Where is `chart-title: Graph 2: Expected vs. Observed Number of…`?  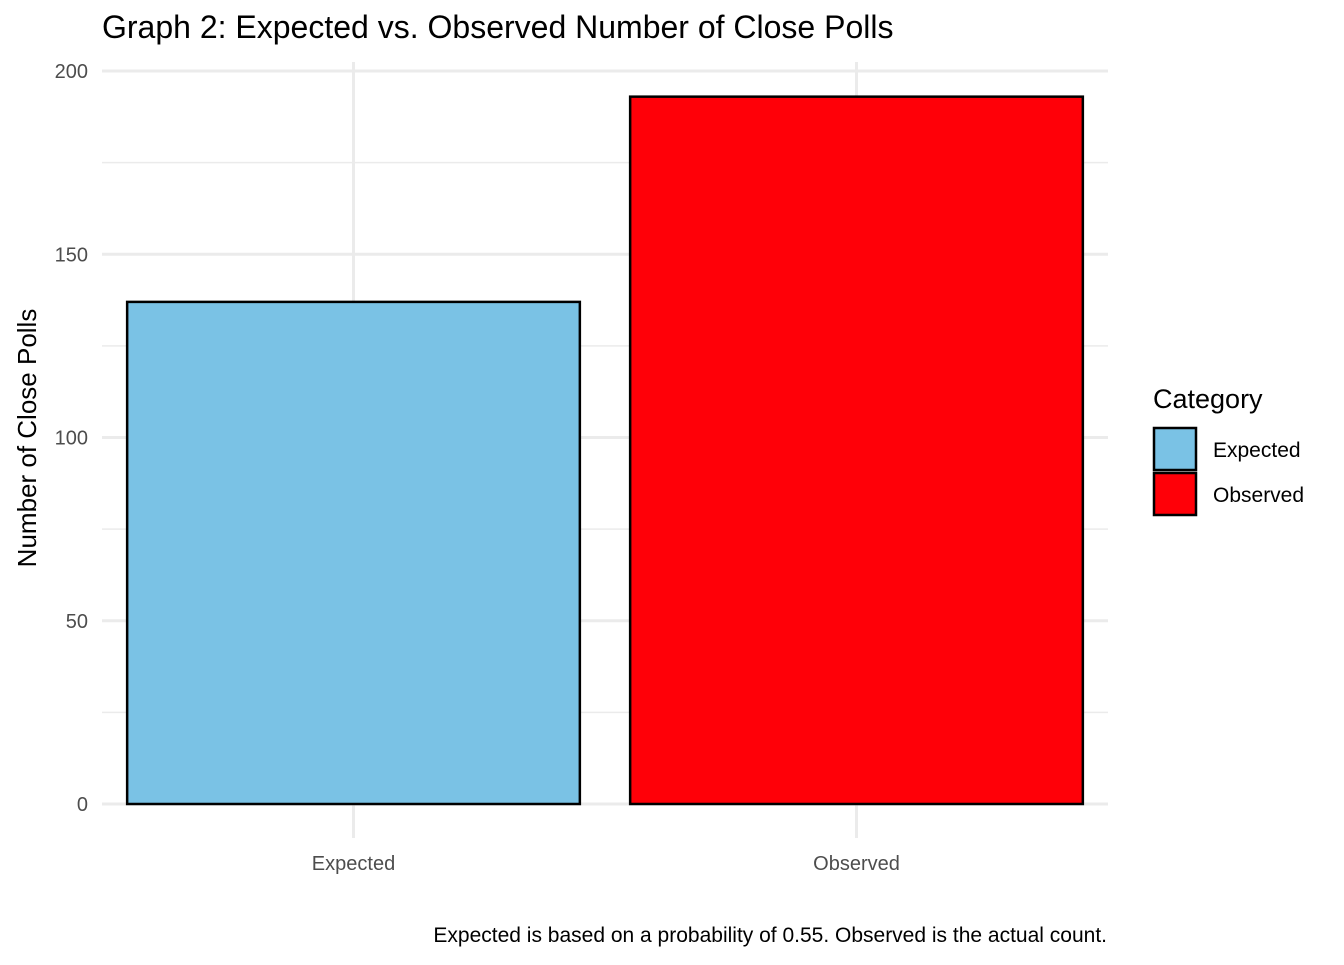
chart-title: Graph 2: Expected vs. Observed Number of… is located at coordinates (497, 27).